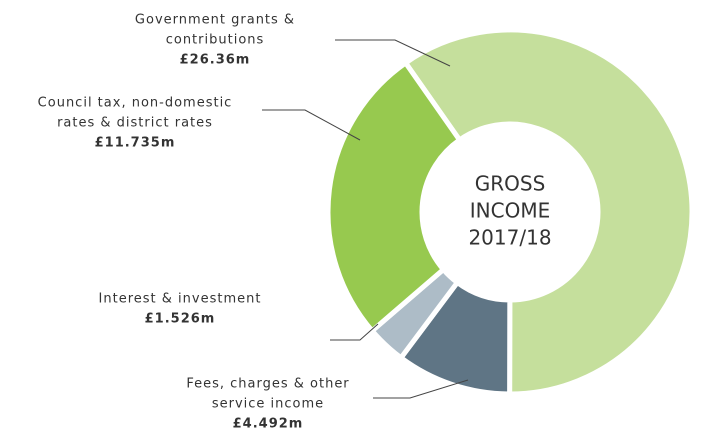 This screenshot has width=710, height=430. What do you see at coordinates (215, 40) in the screenshot?
I see `slice-label: contributions` at bounding box center [215, 40].